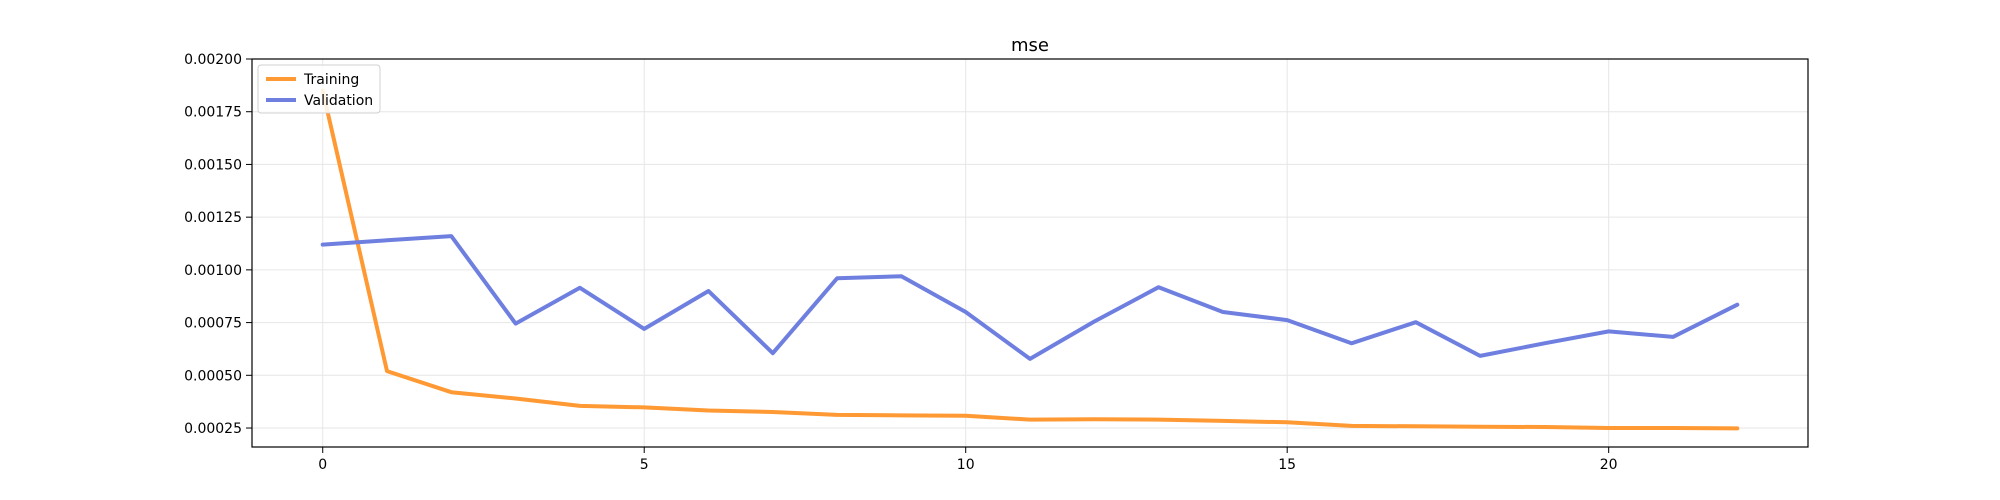  I want to click on y-tick-label: 0.00200, so click(213, 60).